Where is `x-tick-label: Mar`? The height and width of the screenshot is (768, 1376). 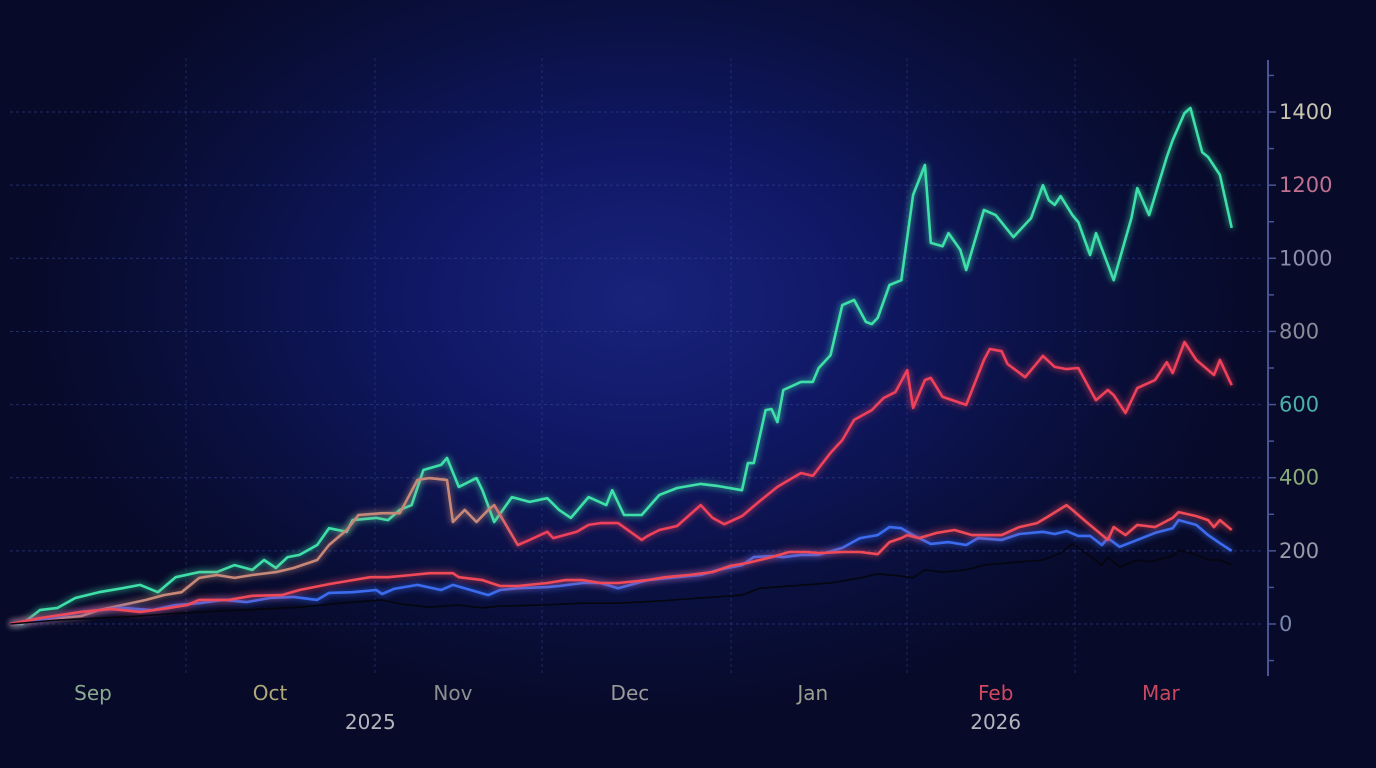 x-tick-label: Mar is located at coordinates (1161, 693).